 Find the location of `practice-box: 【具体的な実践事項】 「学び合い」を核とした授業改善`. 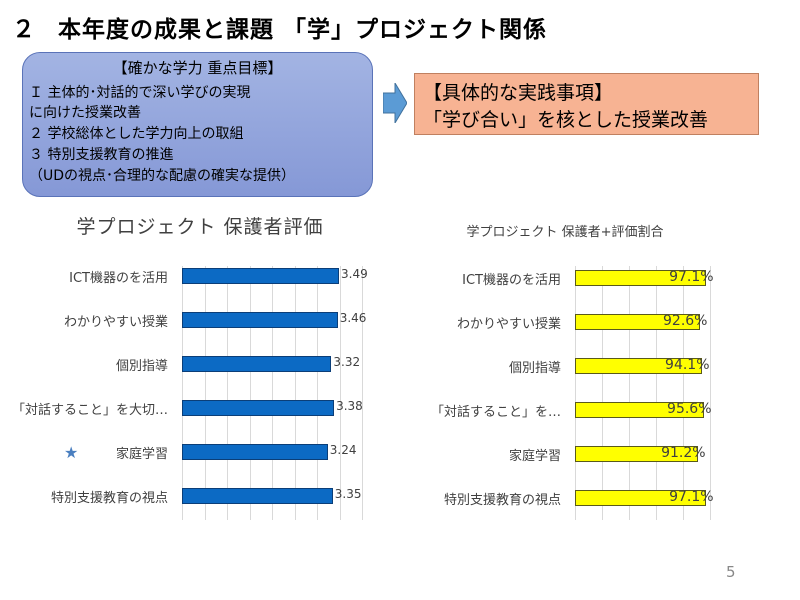

practice-box: 【具体的な実践事項】 「学び合い」を核とした授業改善 is located at coordinates (586, 104).